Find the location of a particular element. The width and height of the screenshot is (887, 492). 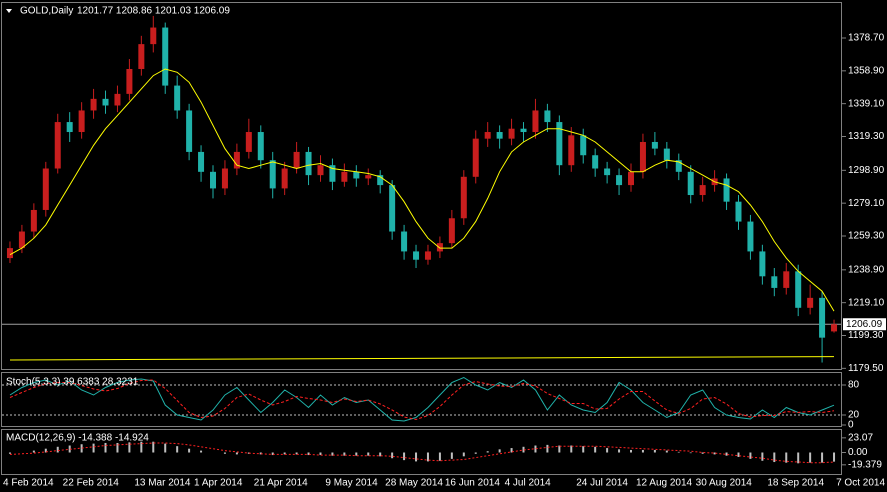

y-tick-label: 0.00 is located at coordinates (858, 452).